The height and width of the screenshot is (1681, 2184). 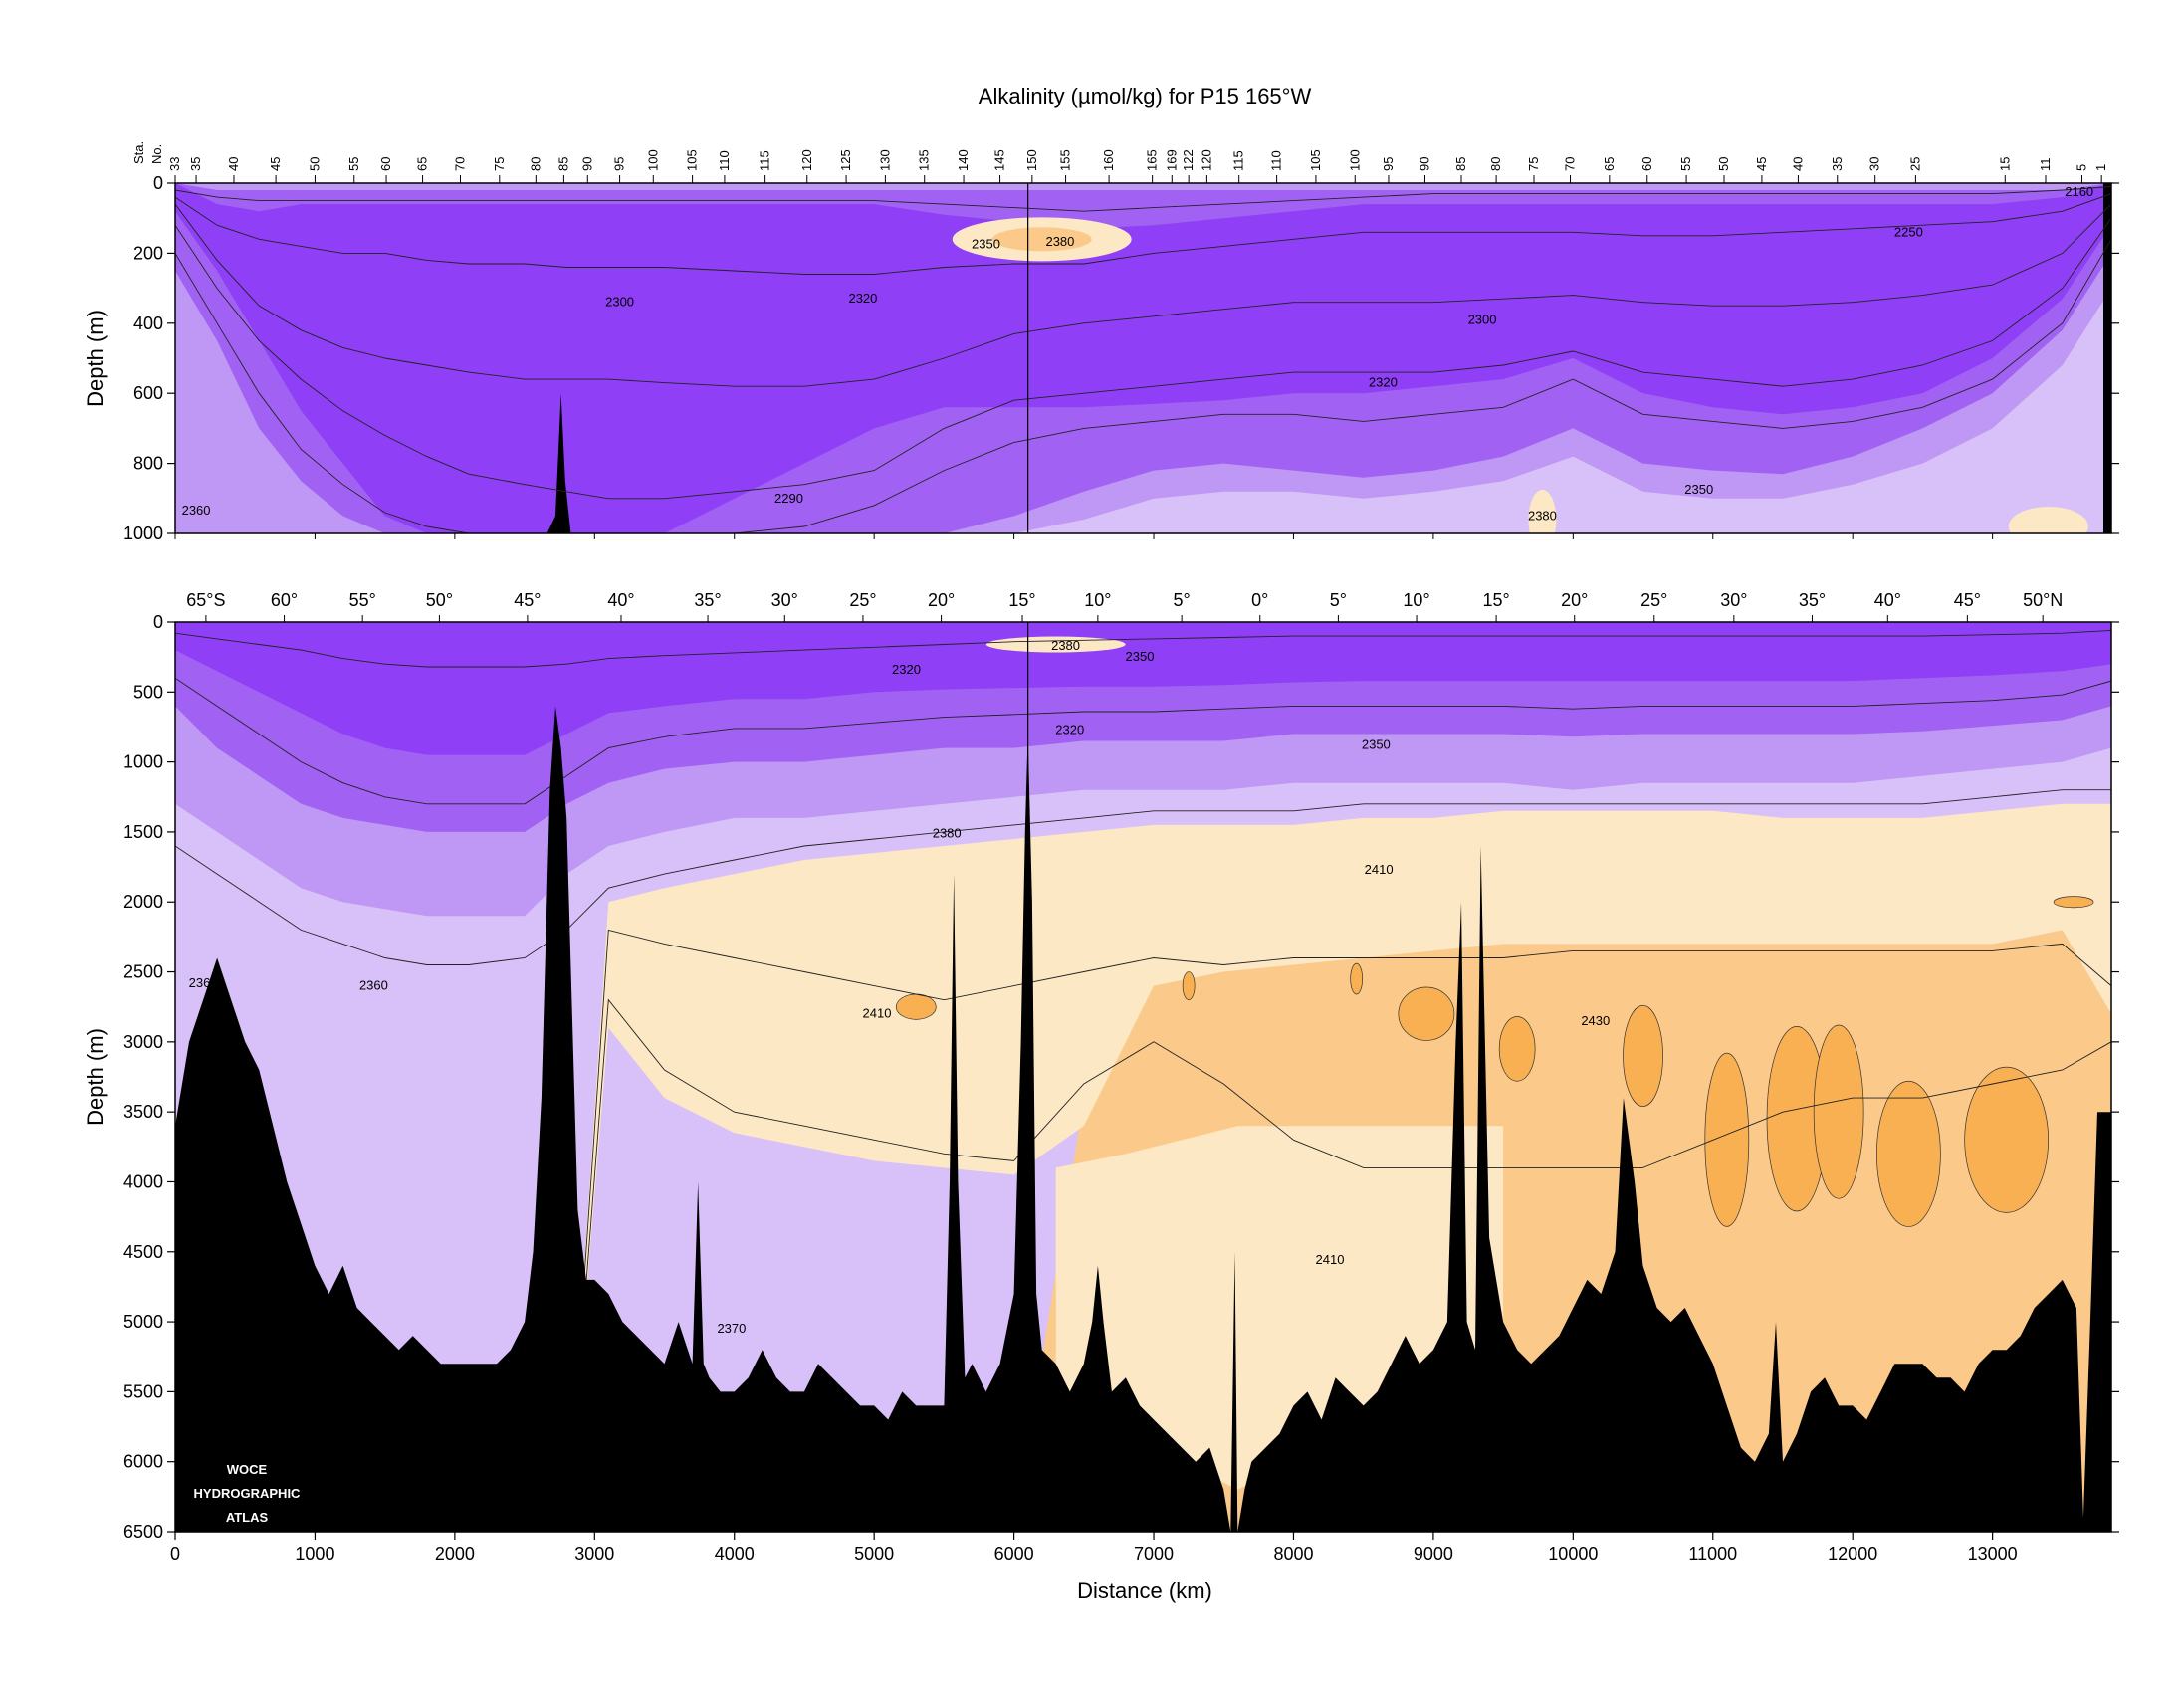 I want to click on station-number-label: 15, so click(x=2004, y=164).